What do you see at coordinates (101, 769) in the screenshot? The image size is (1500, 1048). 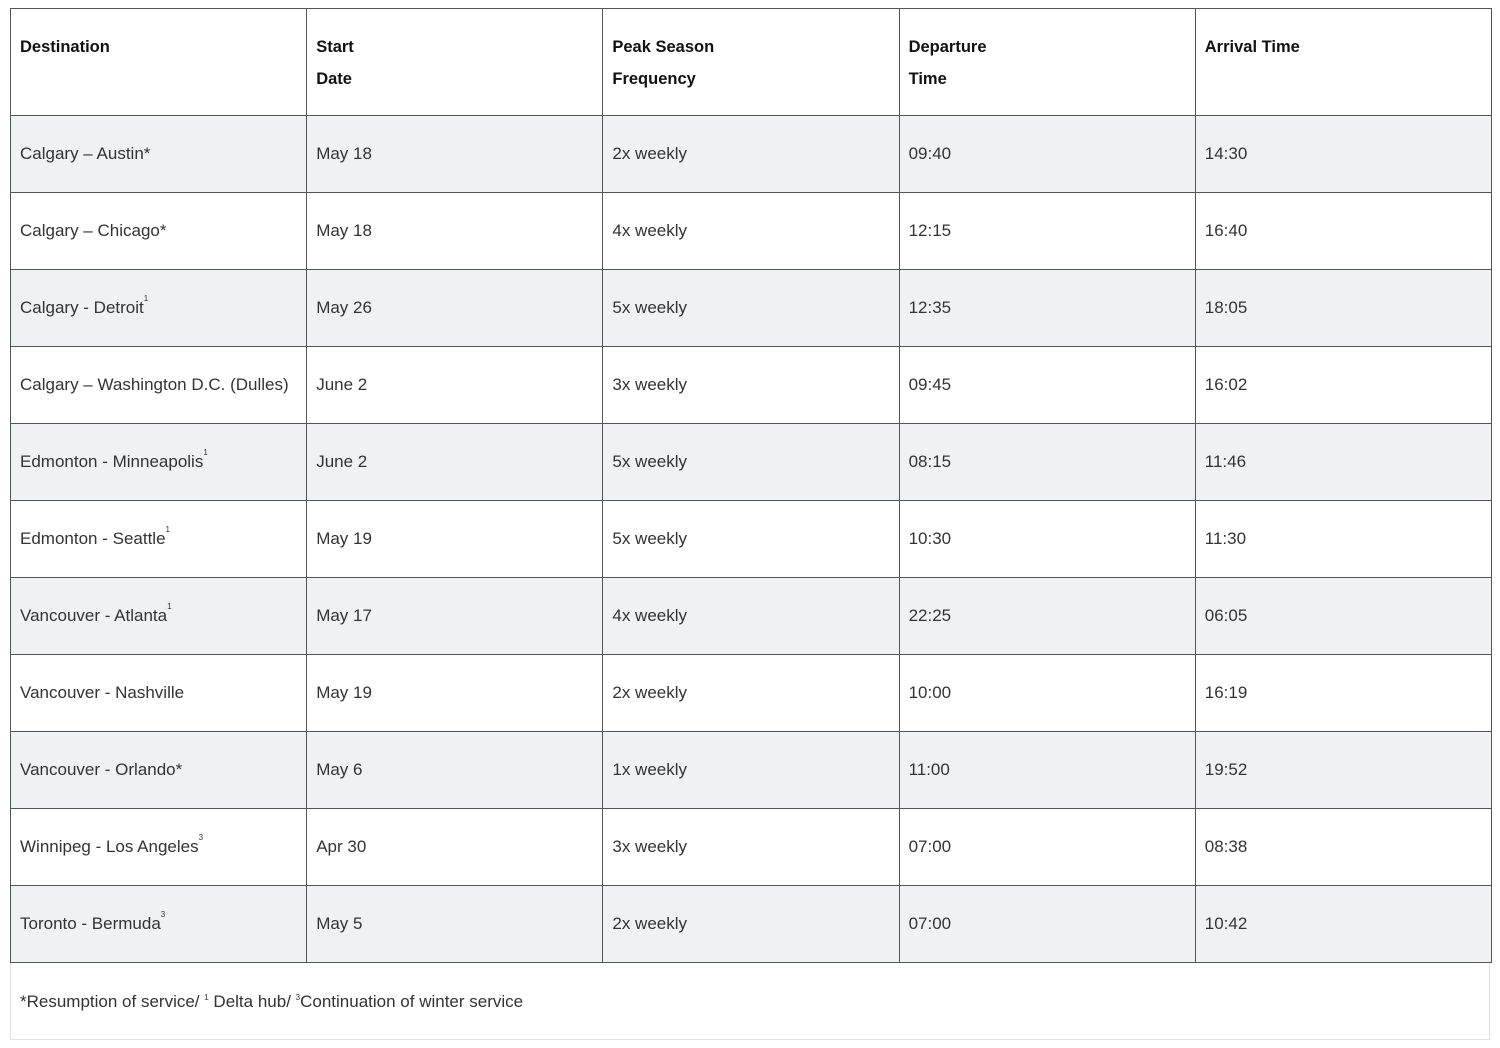 I see `cell-text: Vancouver - Orlando*` at bounding box center [101, 769].